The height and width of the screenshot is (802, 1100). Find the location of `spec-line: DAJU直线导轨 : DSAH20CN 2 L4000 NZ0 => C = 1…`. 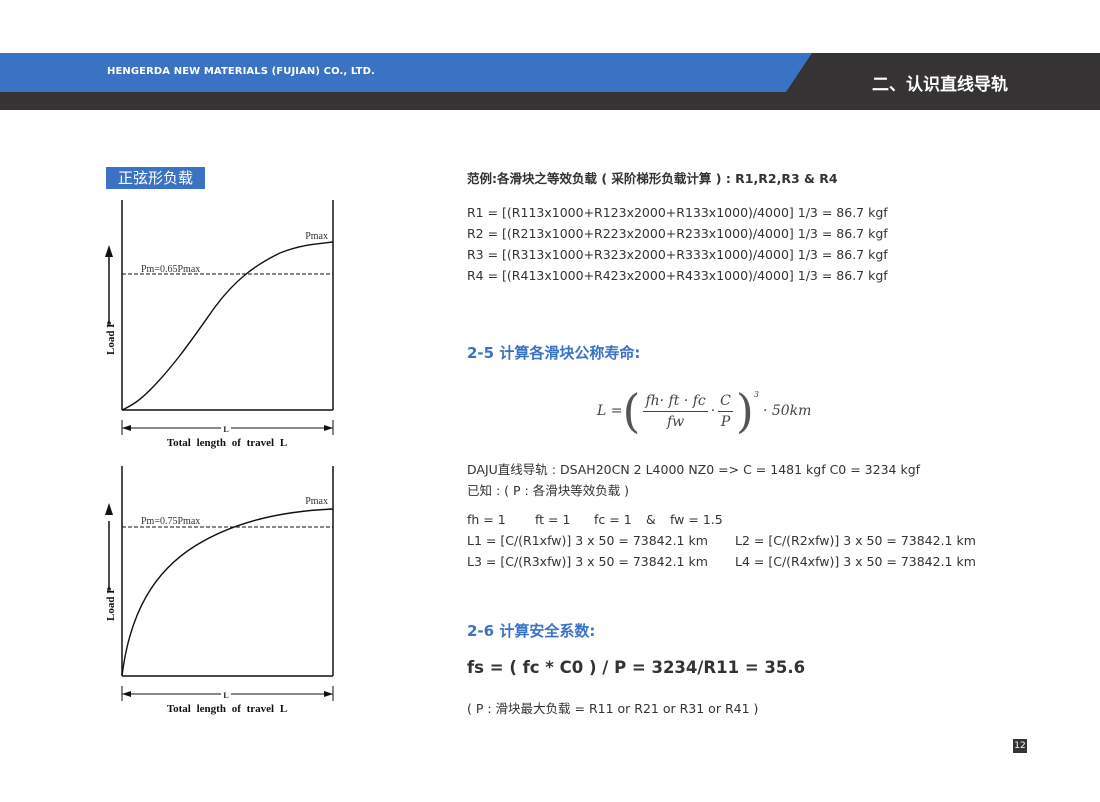

spec-line: DAJU直线导轨 : DSAH20CN 2 L4000 NZ0 => C = 1… is located at coordinates (694, 469).